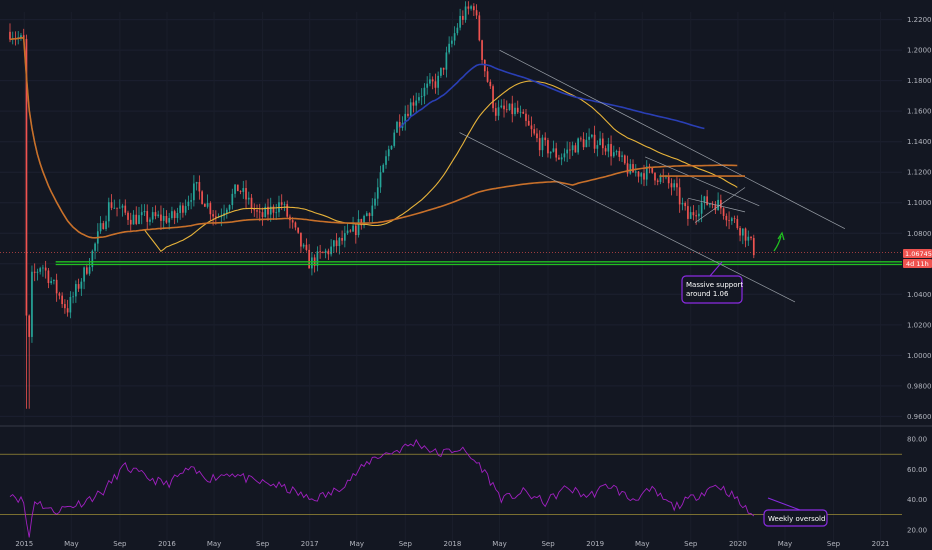  I want to click on rsi-y-tick-label: 20.00, so click(917, 530).